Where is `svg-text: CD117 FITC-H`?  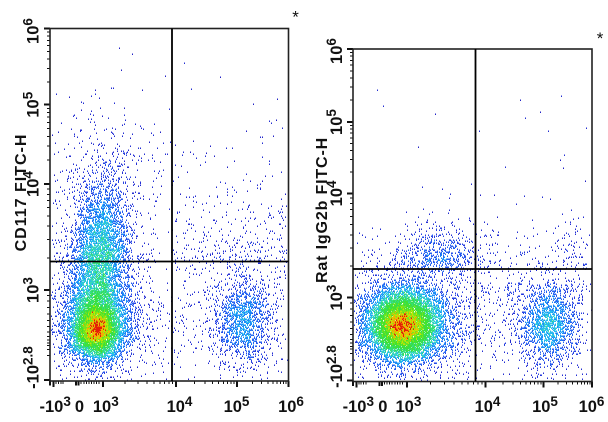
svg-text: CD117 FITC-H is located at coordinates (21, 193).